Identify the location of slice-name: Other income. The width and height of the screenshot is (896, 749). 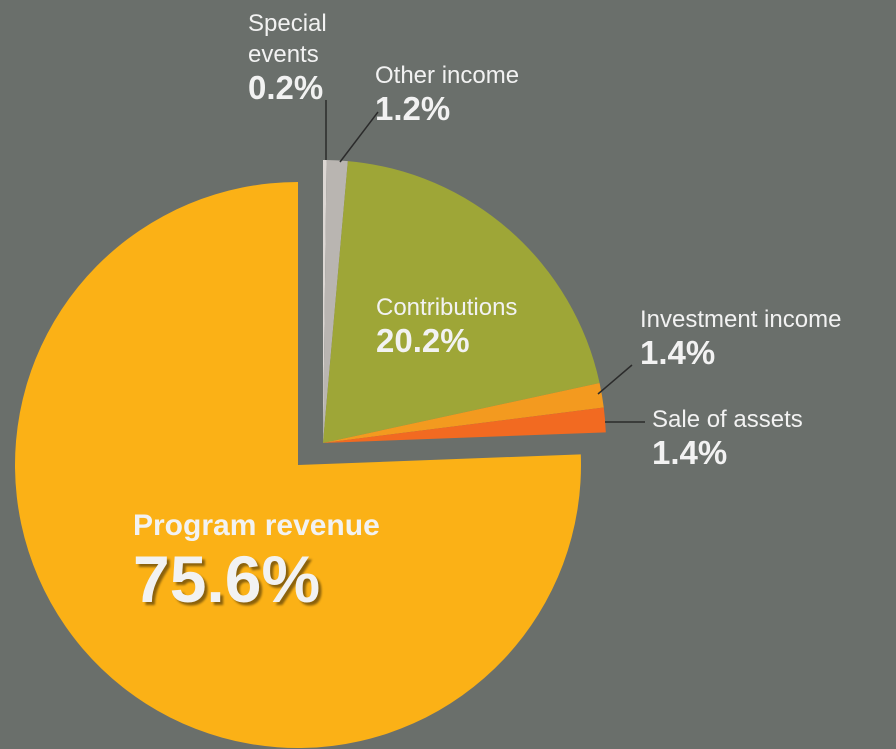
(447, 75).